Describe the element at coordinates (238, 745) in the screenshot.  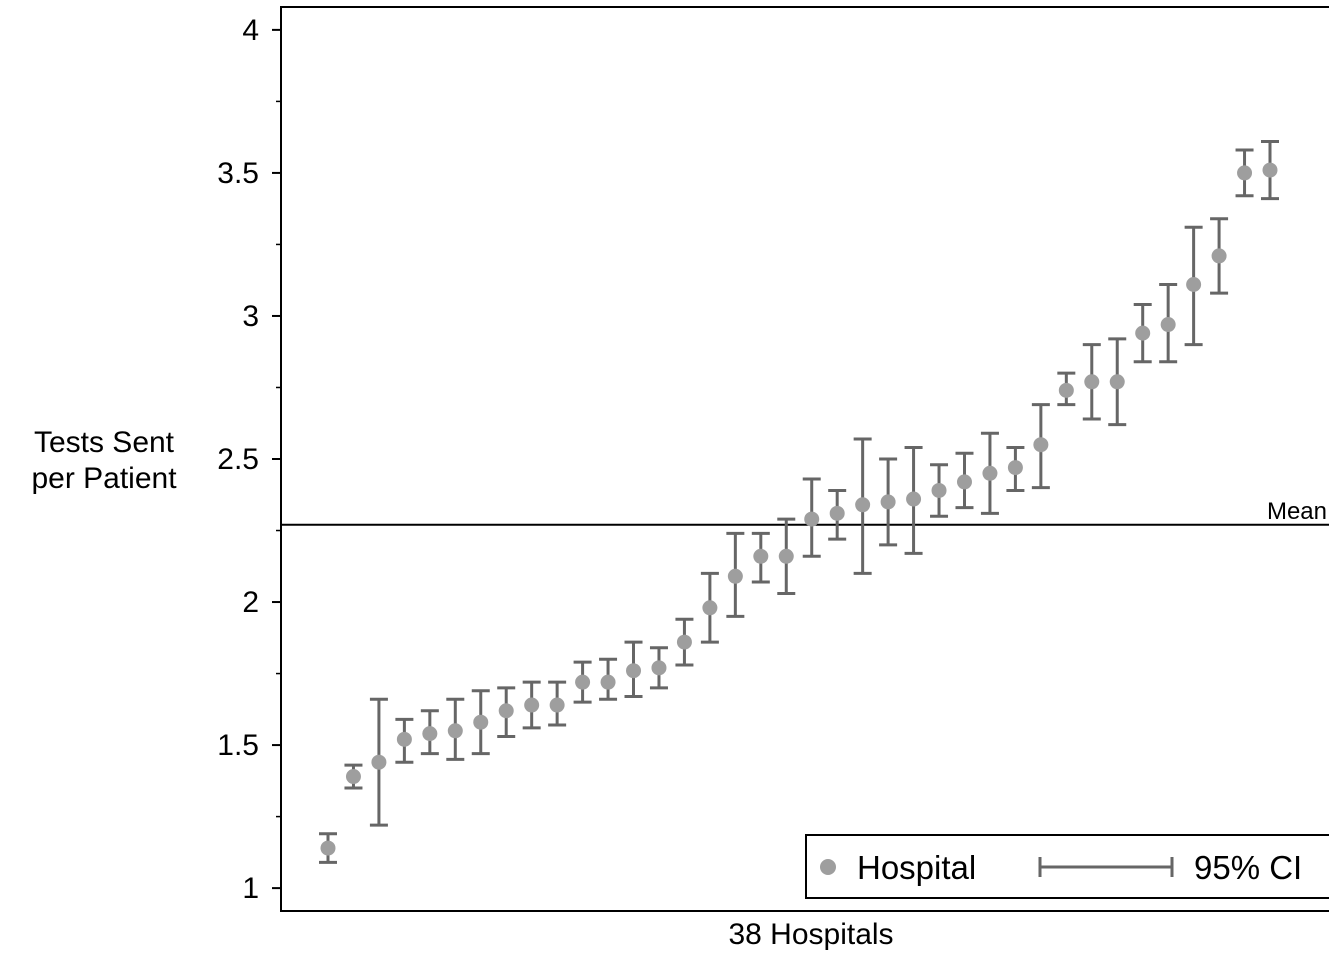
I see `y-tick-label: 1.5` at that location.